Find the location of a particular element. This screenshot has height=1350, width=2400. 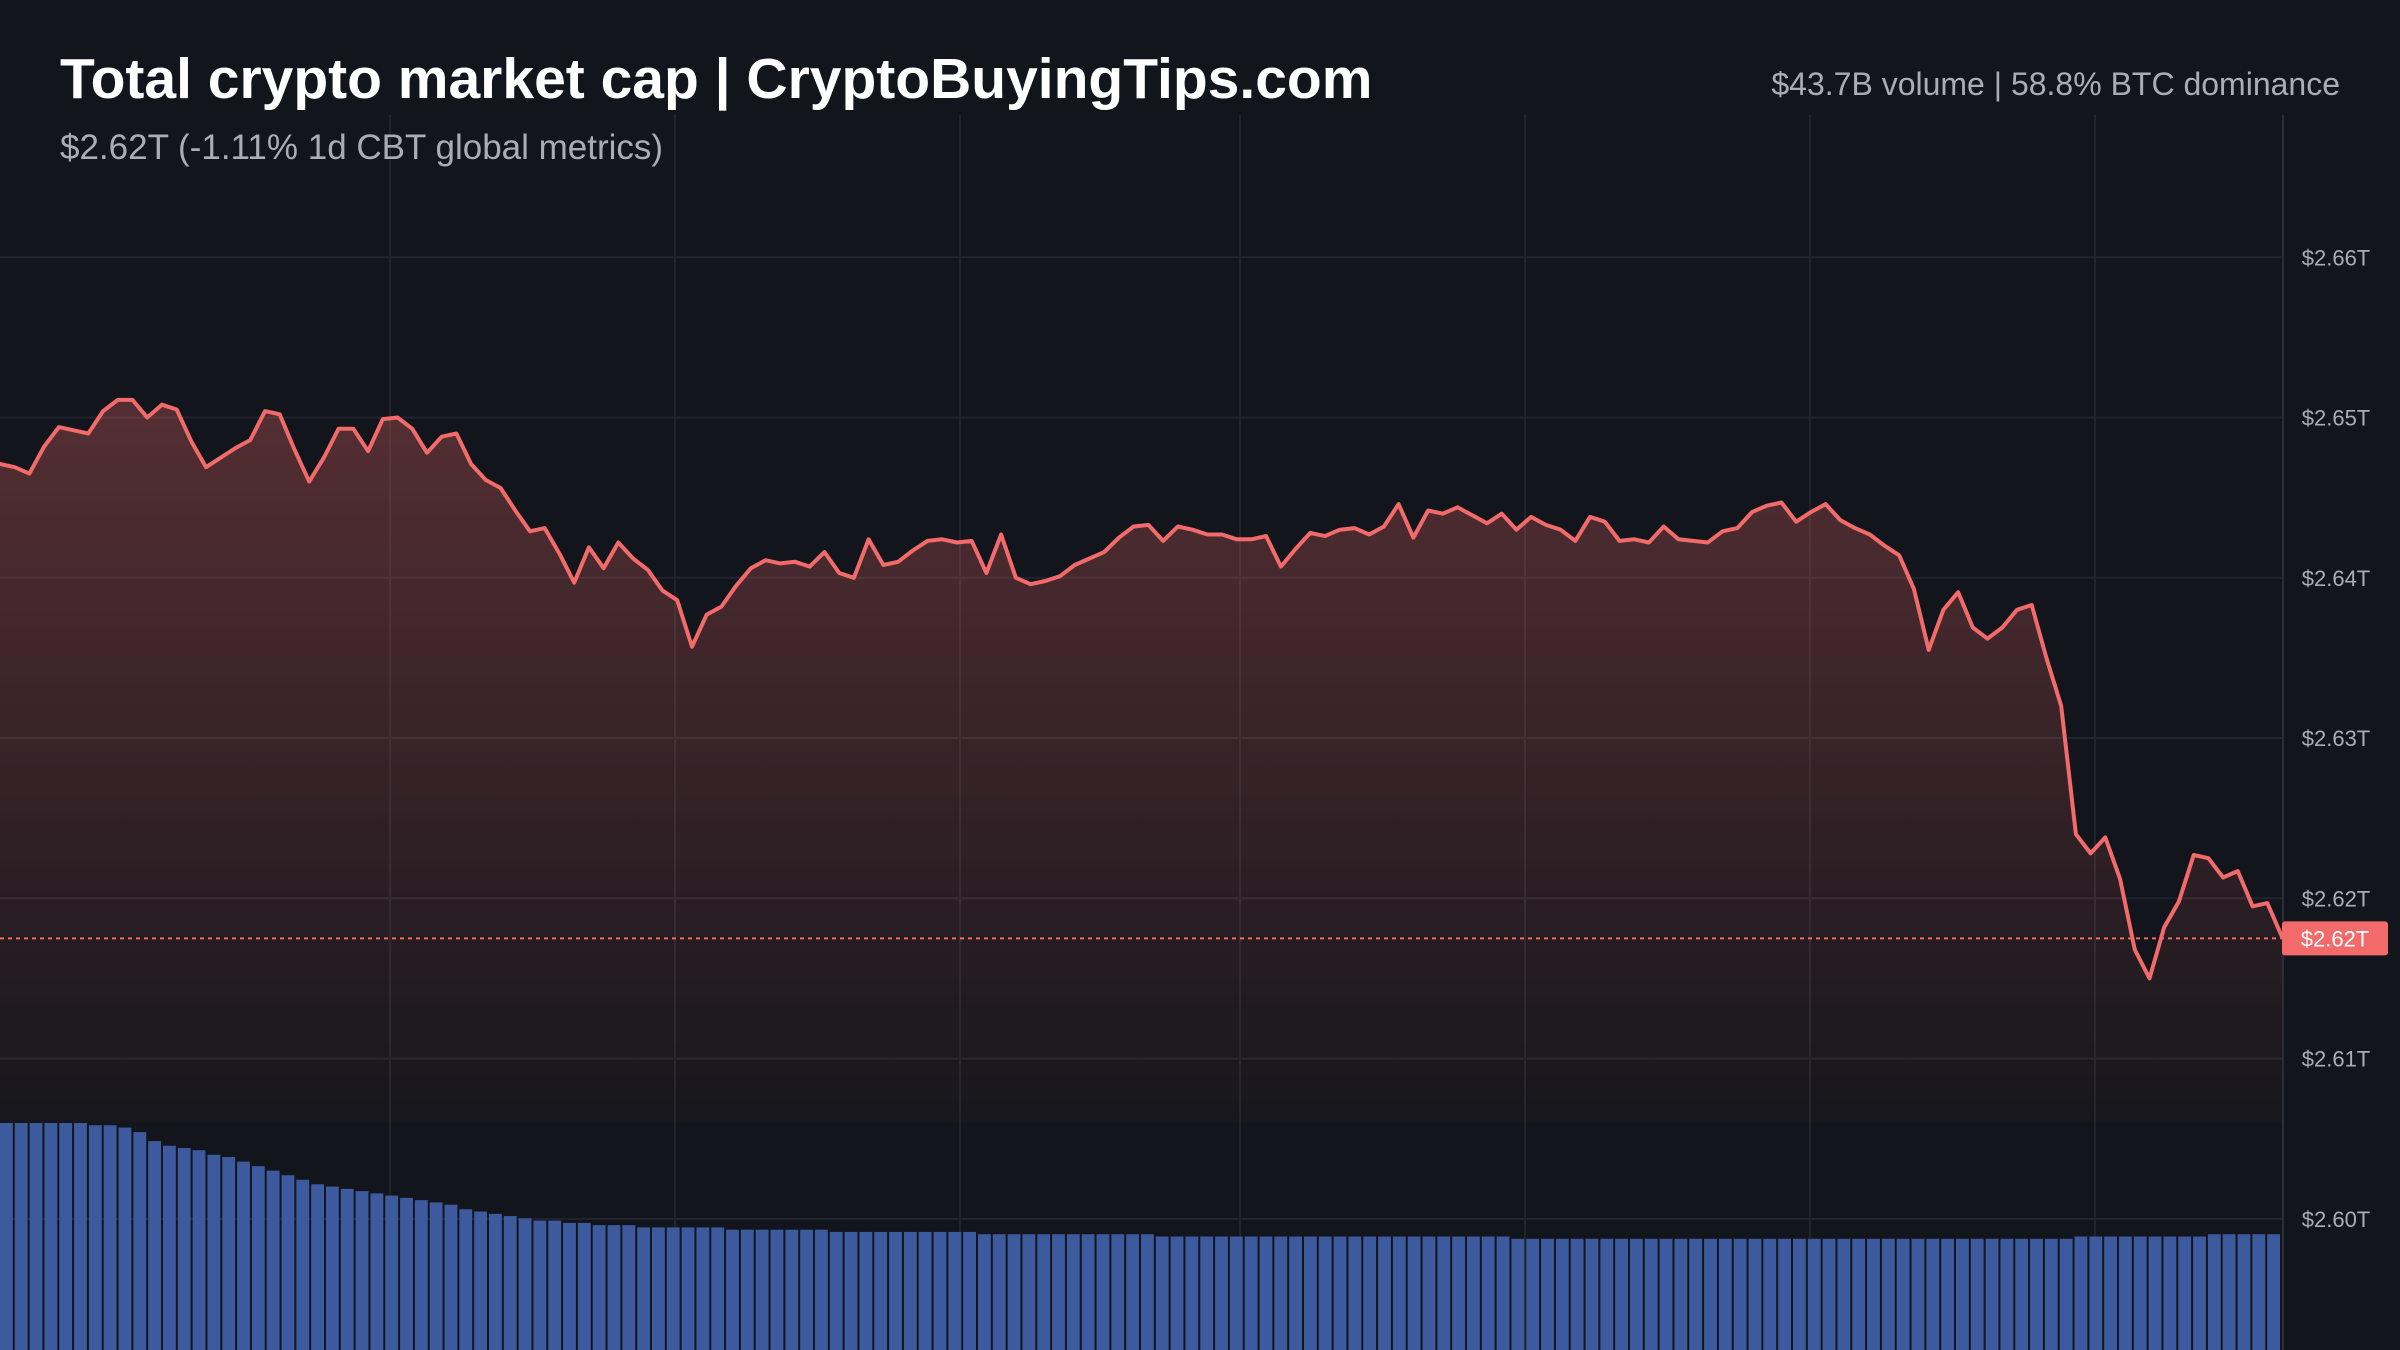

y-tick-label: $2.60T is located at coordinates (2336, 1219).